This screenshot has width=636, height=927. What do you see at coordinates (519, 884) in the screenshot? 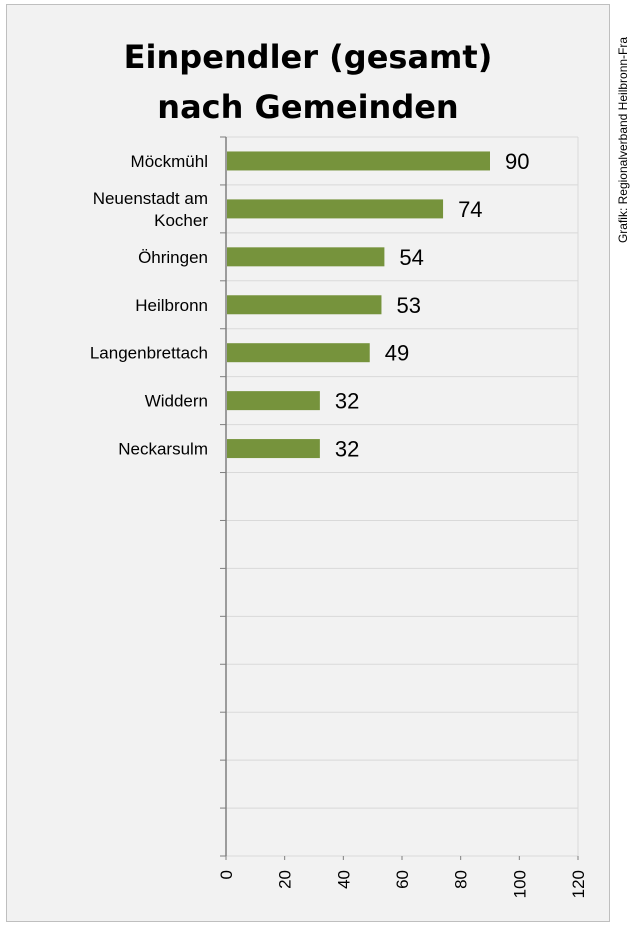
I see `x-tick-label: 100` at bounding box center [519, 884].